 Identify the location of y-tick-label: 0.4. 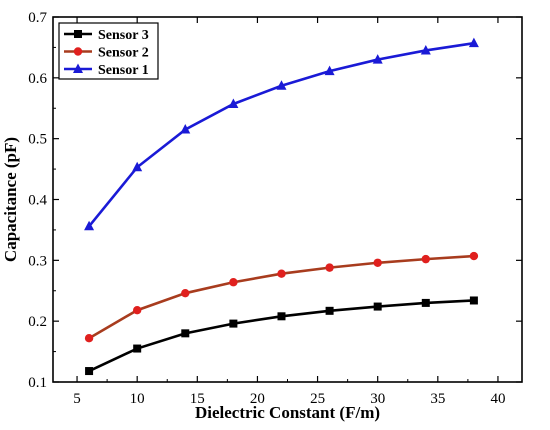
(37, 201).